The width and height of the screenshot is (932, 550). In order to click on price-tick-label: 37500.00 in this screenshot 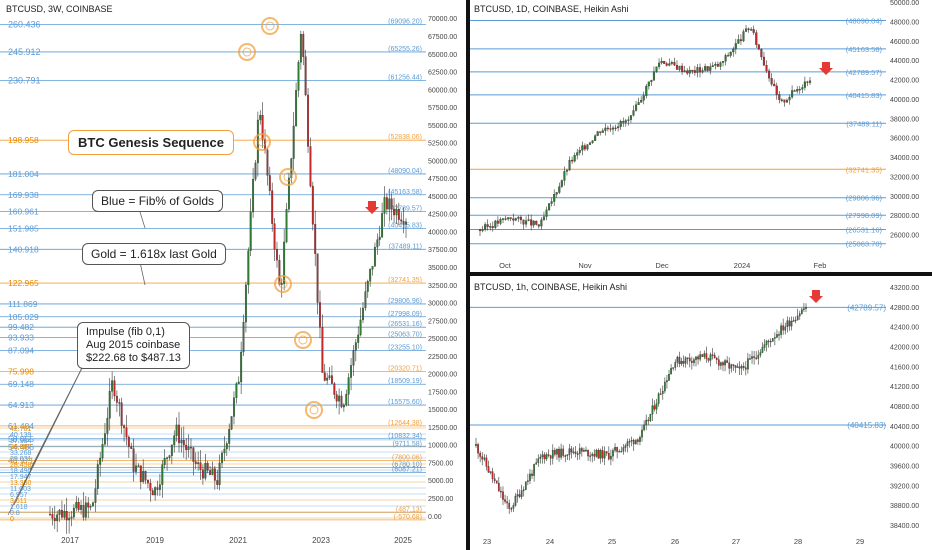, I will do `click(442, 250)`.